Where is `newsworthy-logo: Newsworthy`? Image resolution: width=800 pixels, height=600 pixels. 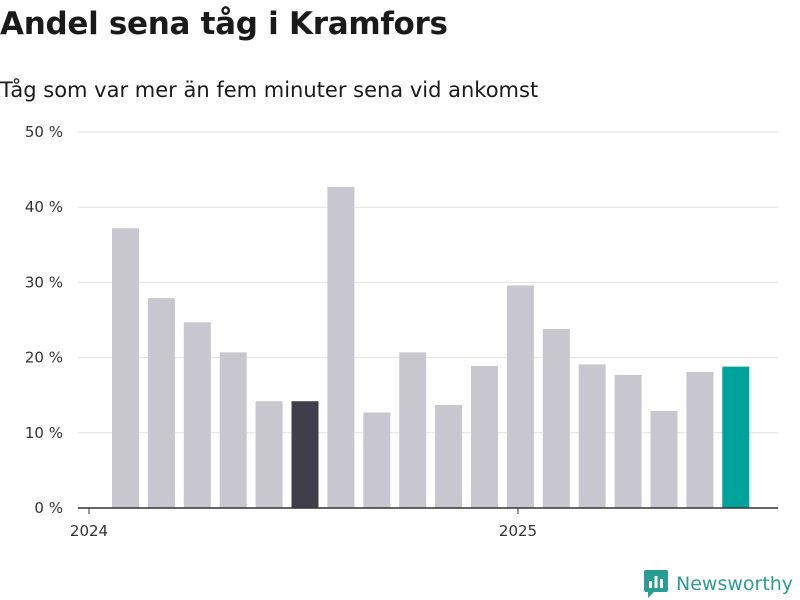
newsworthy-logo: Newsworthy is located at coordinates (718, 584).